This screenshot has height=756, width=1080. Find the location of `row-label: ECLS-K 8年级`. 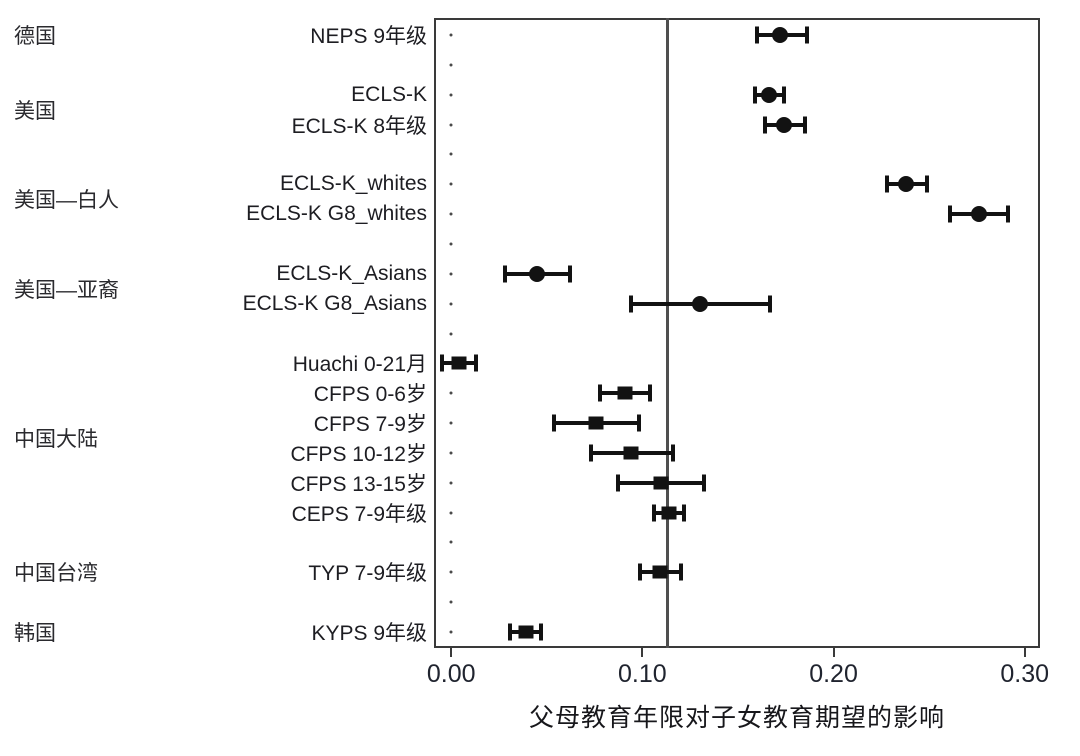

row-label: ECLS-K 8年级 is located at coordinates (359, 126).